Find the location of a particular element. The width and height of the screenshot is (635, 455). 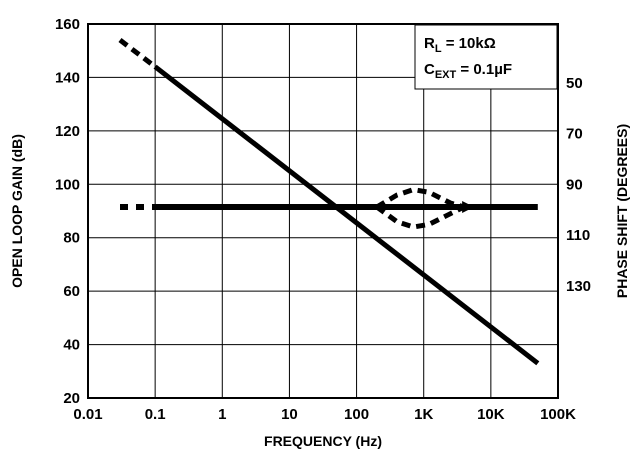

x-tick-label: 1K is located at coordinates (423, 414).